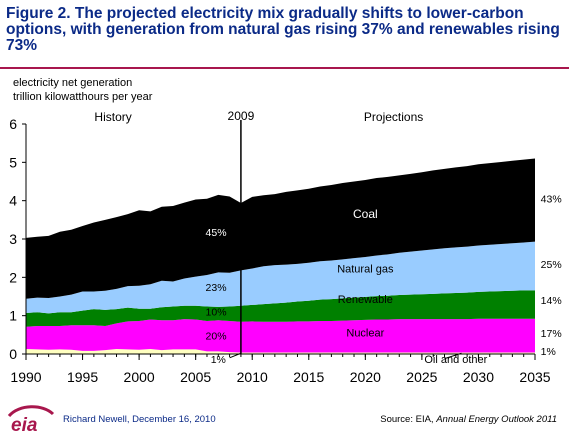 This screenshot has width=569, height=439. I want to click on annotation-1-9: 1%, so click(218, 360).